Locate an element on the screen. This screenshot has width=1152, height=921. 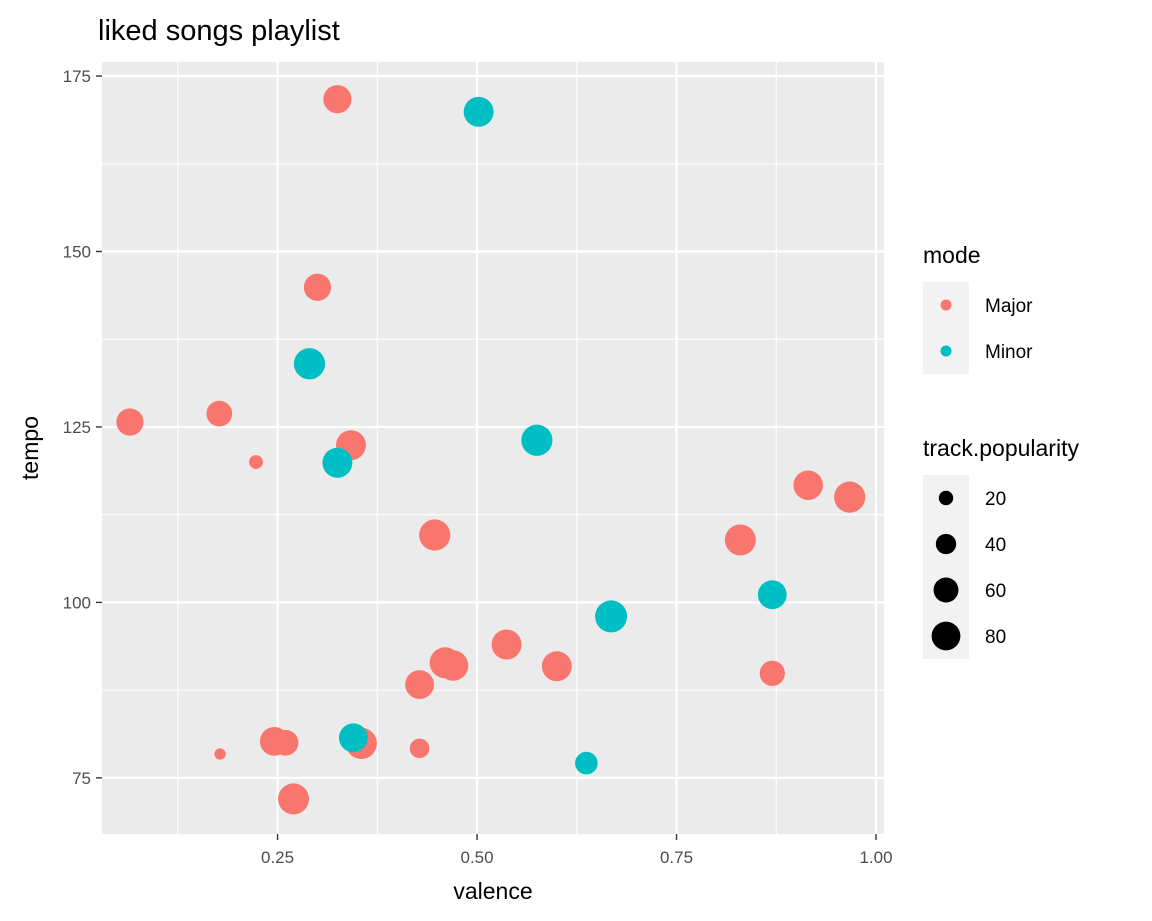
y-tick-label: 100 is located at coordinates (77, 602).